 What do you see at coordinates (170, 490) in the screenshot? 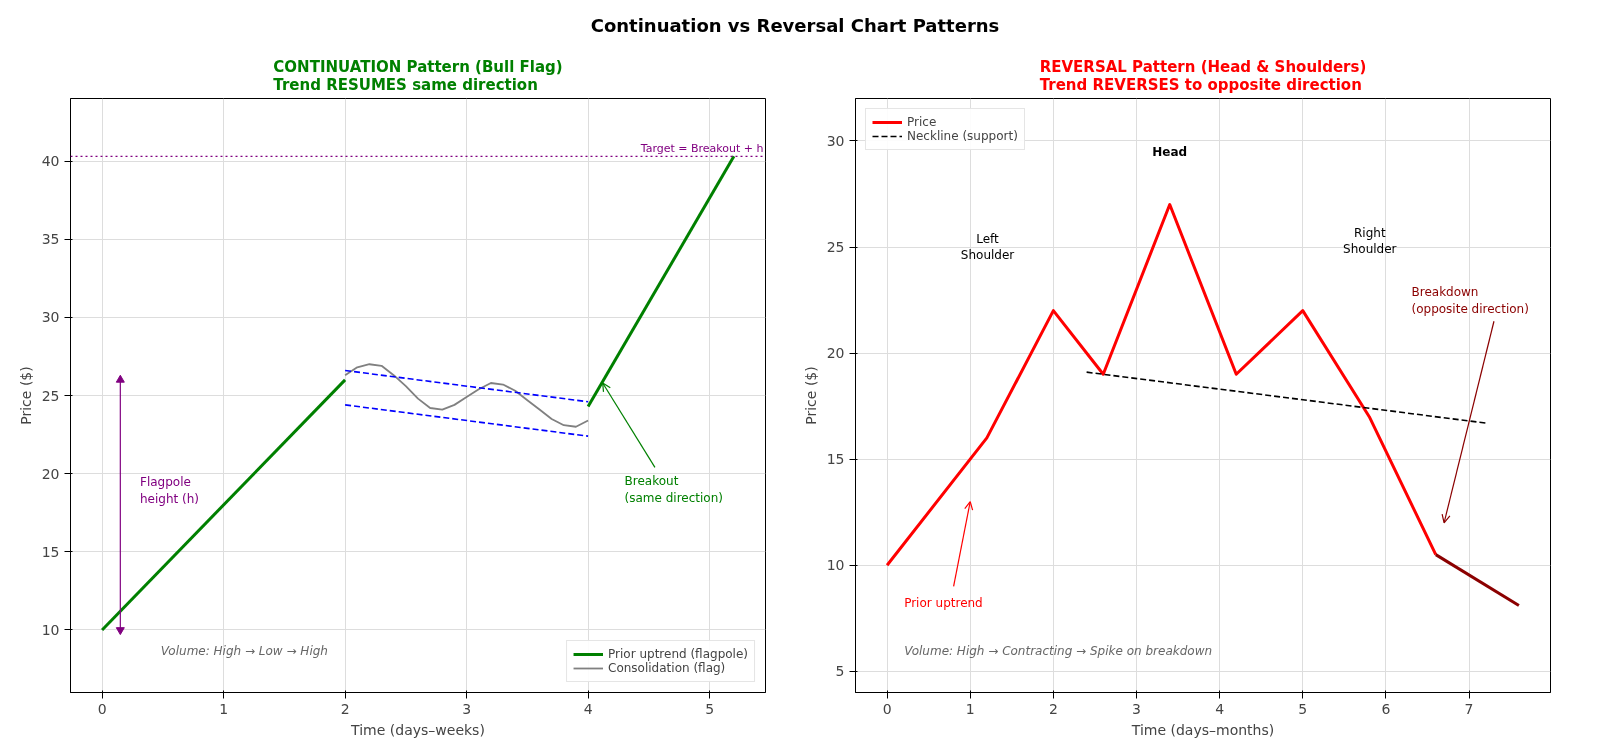
I see `annotation: Flagpole height (h)` at bounding box center [170, 490].